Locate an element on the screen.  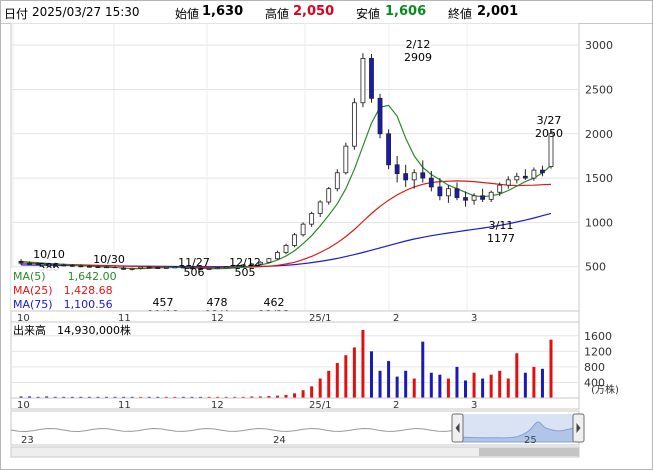
volume-tick-label: 1200 is located at coordinates (598, 351).